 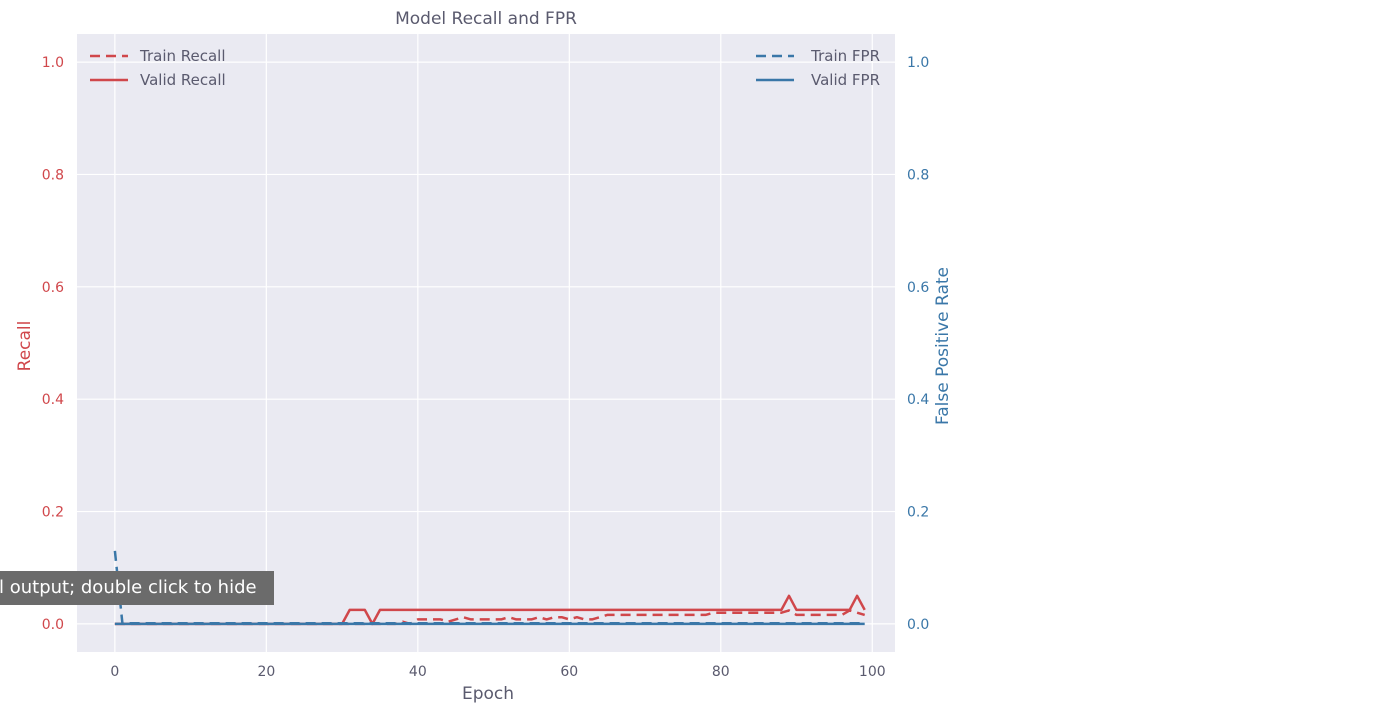 I want to click on series-line-valid-recall, so click(x=490, y=610).